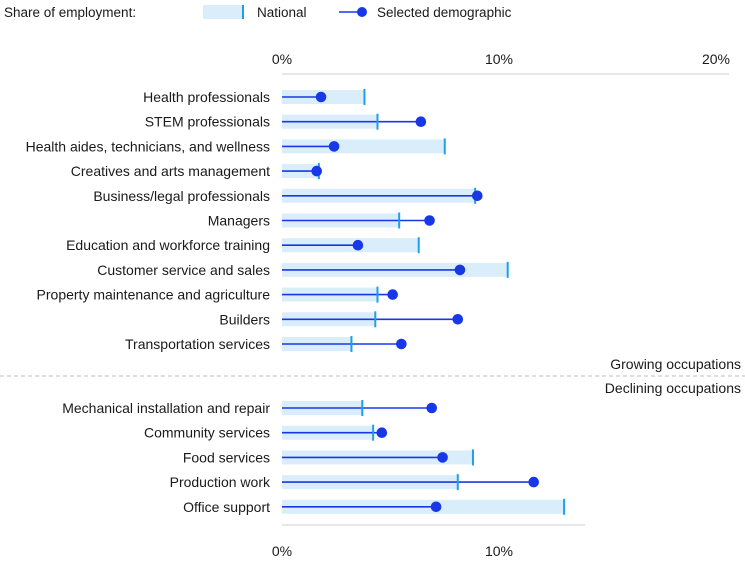 The height and width of the screenshot is (565, 745). What do you see at coordinates (70, 12) in the screenshot?
I see `legend-title: Share of employment:` at bounding box center [70, 12].